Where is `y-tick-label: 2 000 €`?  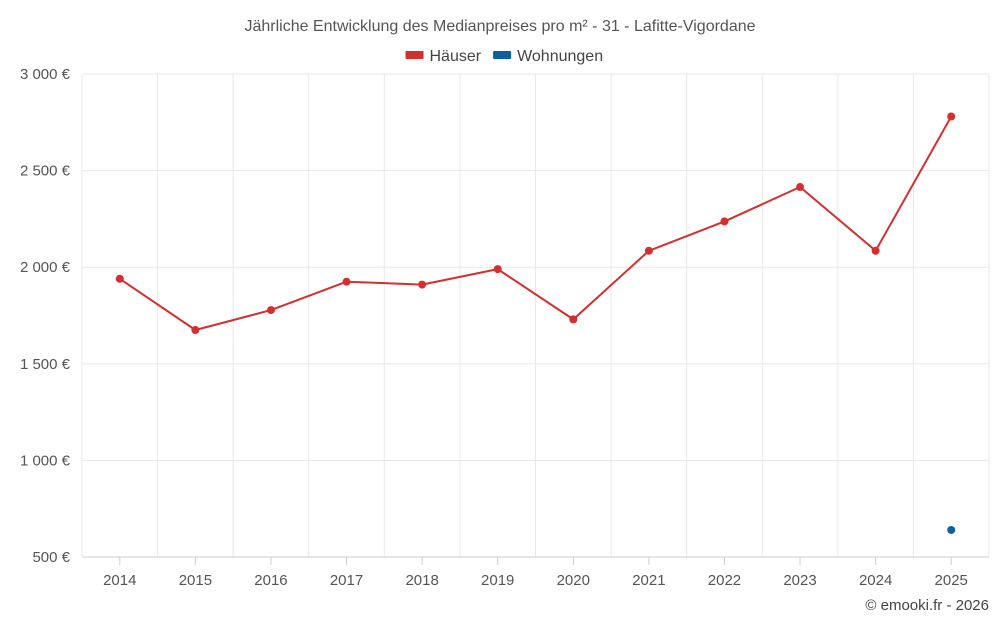 y-tick-label: 2 000 € is located at coordinates (45, 267).